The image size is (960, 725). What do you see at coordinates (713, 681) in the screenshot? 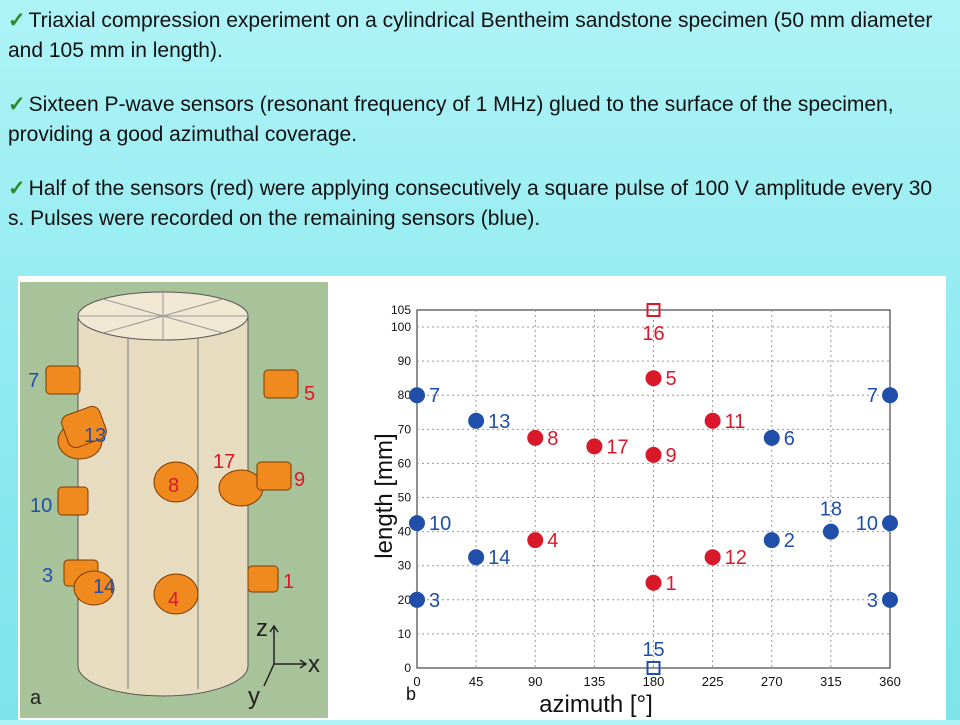
I see `x-tick-label: 225` at bounding box center [713, 681].